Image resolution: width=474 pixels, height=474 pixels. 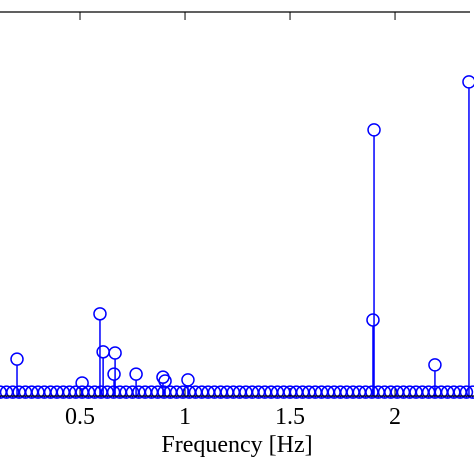 What do you see at coordinates (80, 417) in the screenshot?
I see `x-tick-label: 0.5` at bounding box center [80, 417].